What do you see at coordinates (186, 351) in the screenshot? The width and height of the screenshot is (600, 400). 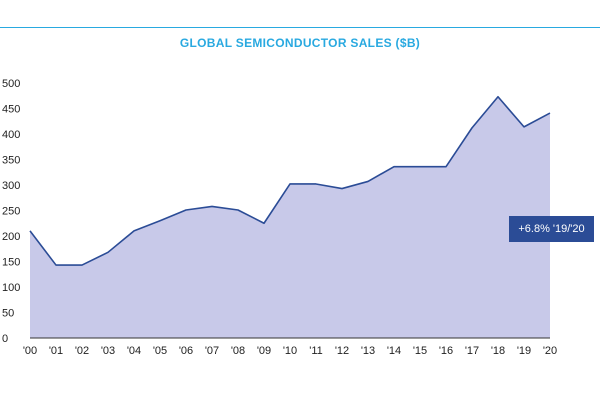 I see `x-tick-label: '06` at bounding box center [186, 351].